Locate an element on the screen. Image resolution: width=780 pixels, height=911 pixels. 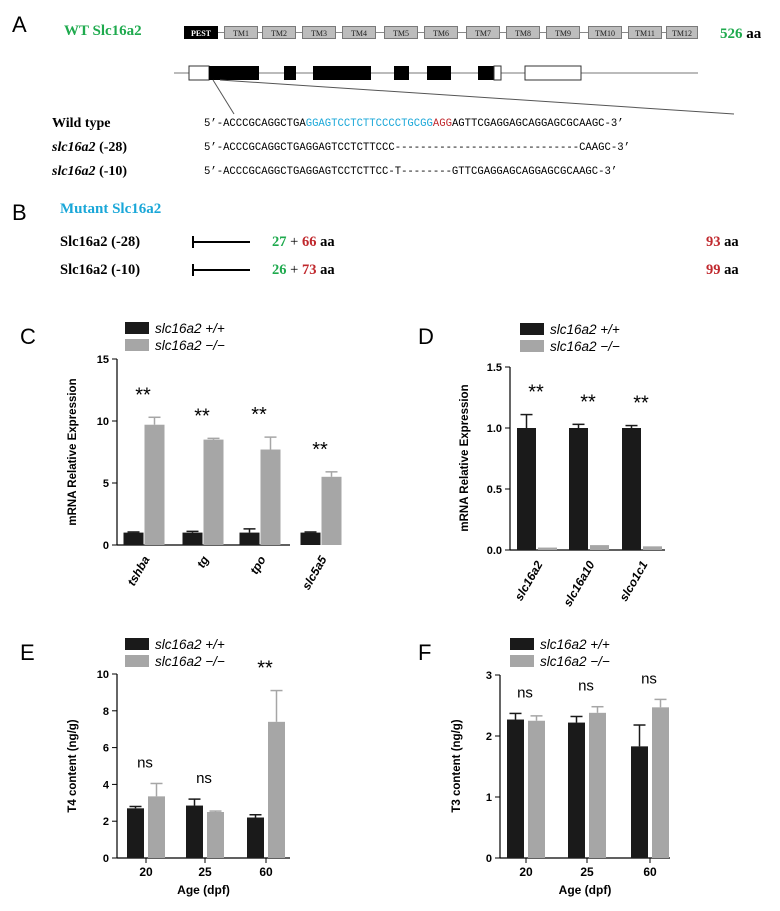
seq-label-wild-type: Wild type is located at coordinates (81, 123).